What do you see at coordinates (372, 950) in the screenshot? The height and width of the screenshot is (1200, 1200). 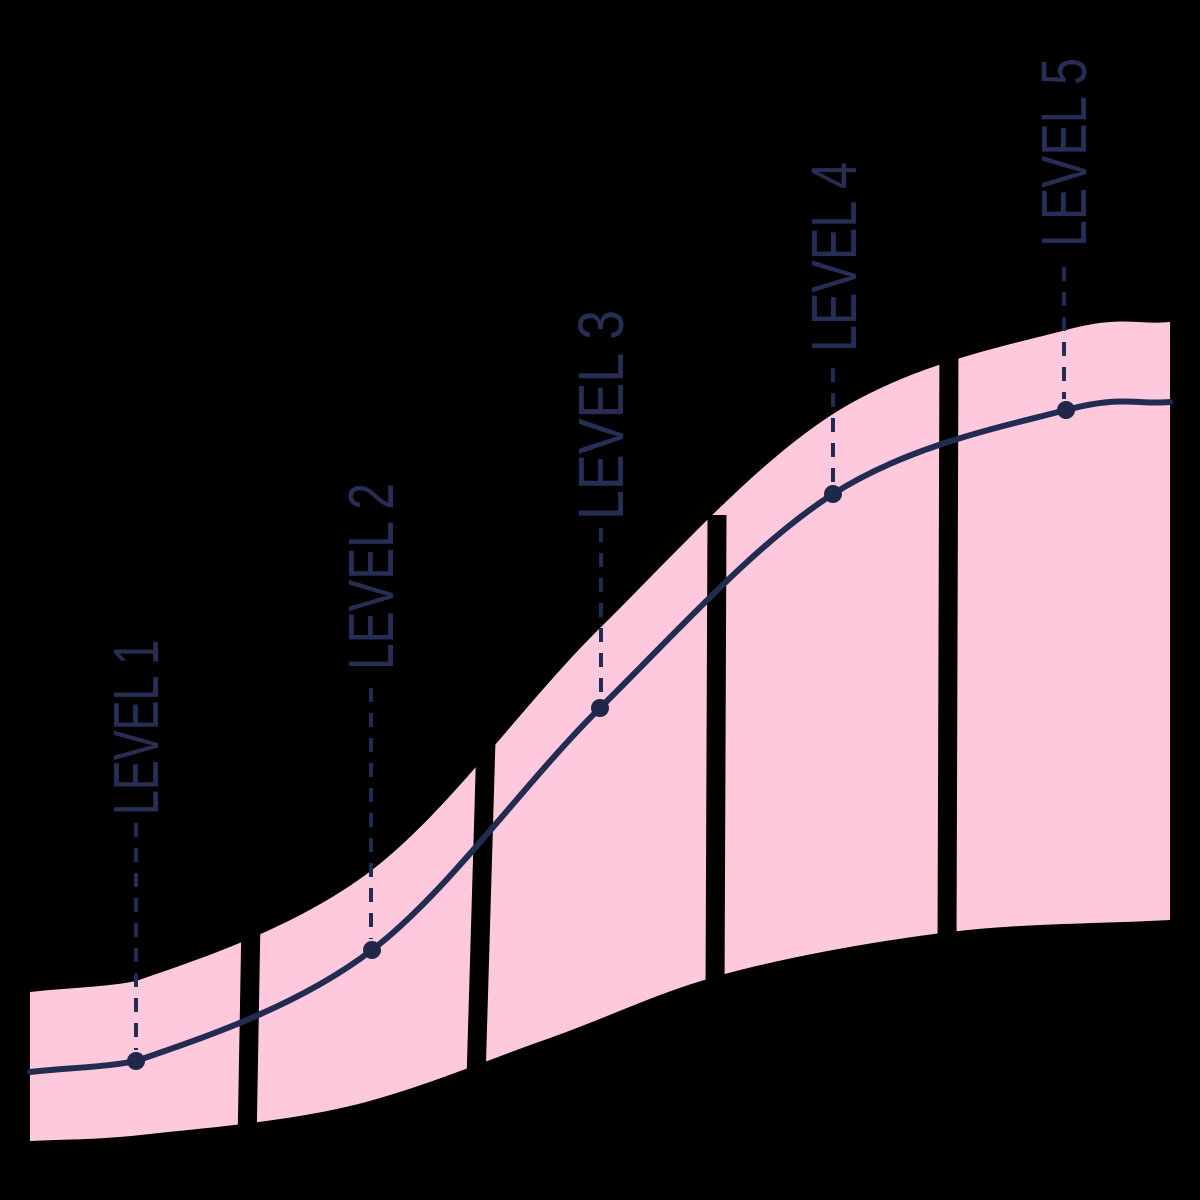 I see `level-2-dot` at bounding box center [372, 950].